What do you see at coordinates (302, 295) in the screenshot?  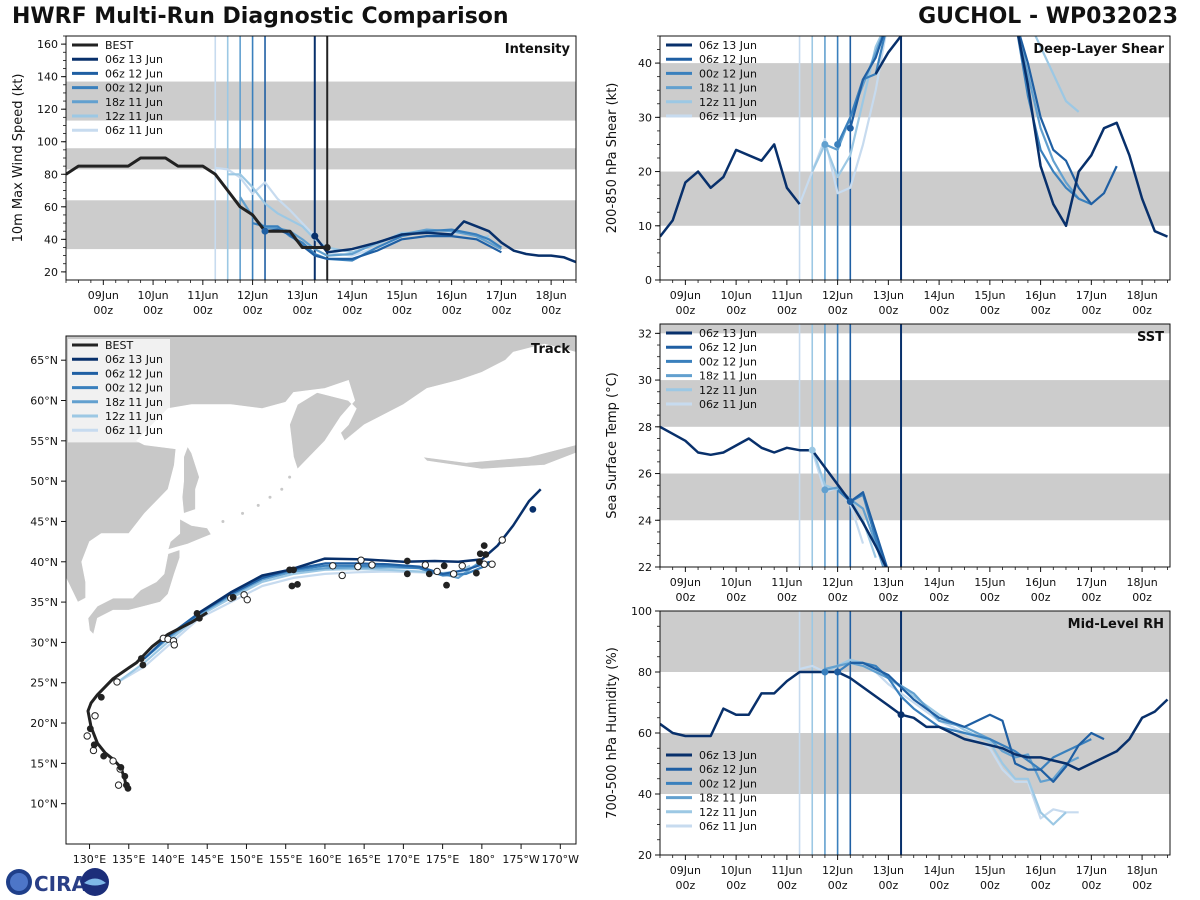 I see `intensity-xtick-label: 13Jun` at bounding box center [302, 295].